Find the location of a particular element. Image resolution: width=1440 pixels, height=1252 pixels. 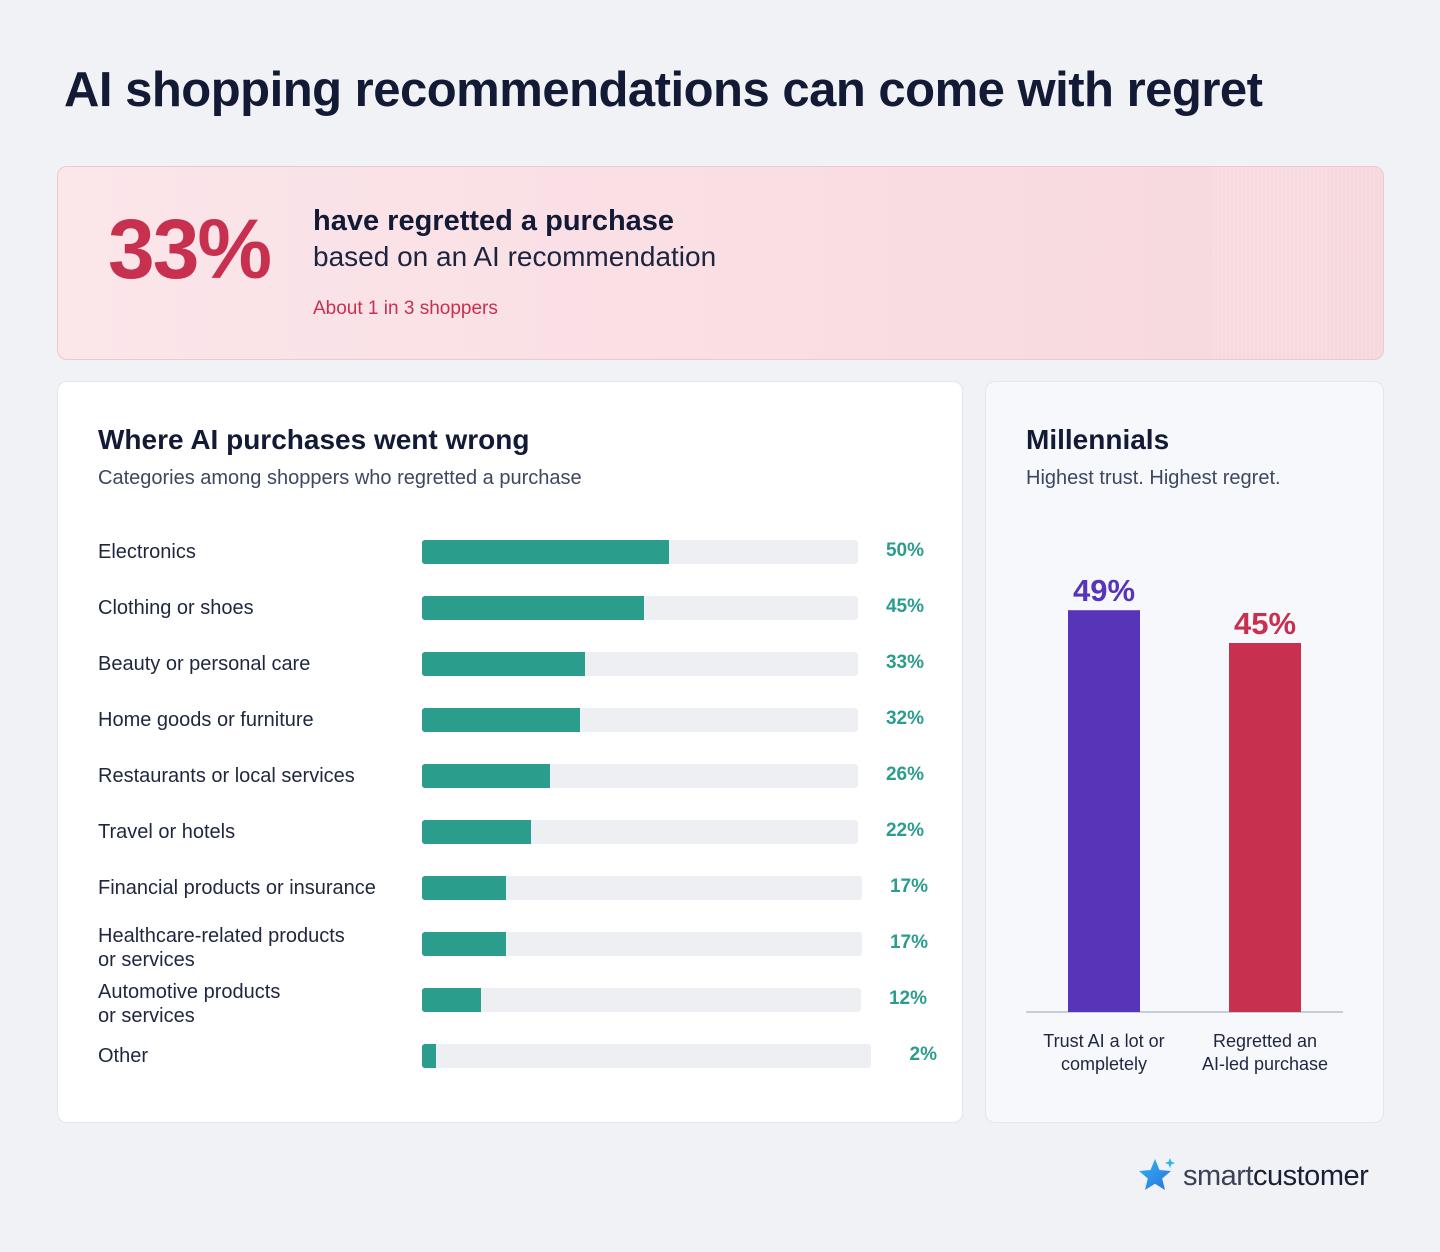

brand-name: smartcustomer is located at coordinates (1276, 1175).